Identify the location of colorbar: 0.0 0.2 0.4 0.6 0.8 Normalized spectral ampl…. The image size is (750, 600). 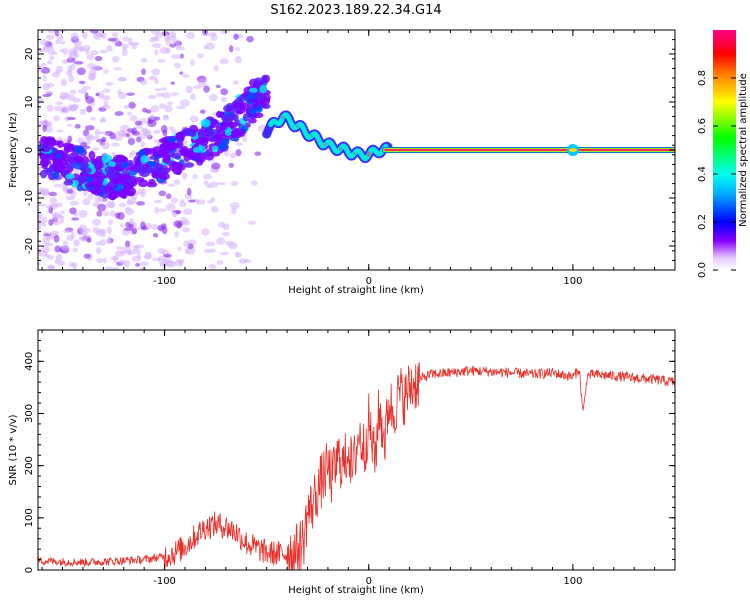
(723, 154).